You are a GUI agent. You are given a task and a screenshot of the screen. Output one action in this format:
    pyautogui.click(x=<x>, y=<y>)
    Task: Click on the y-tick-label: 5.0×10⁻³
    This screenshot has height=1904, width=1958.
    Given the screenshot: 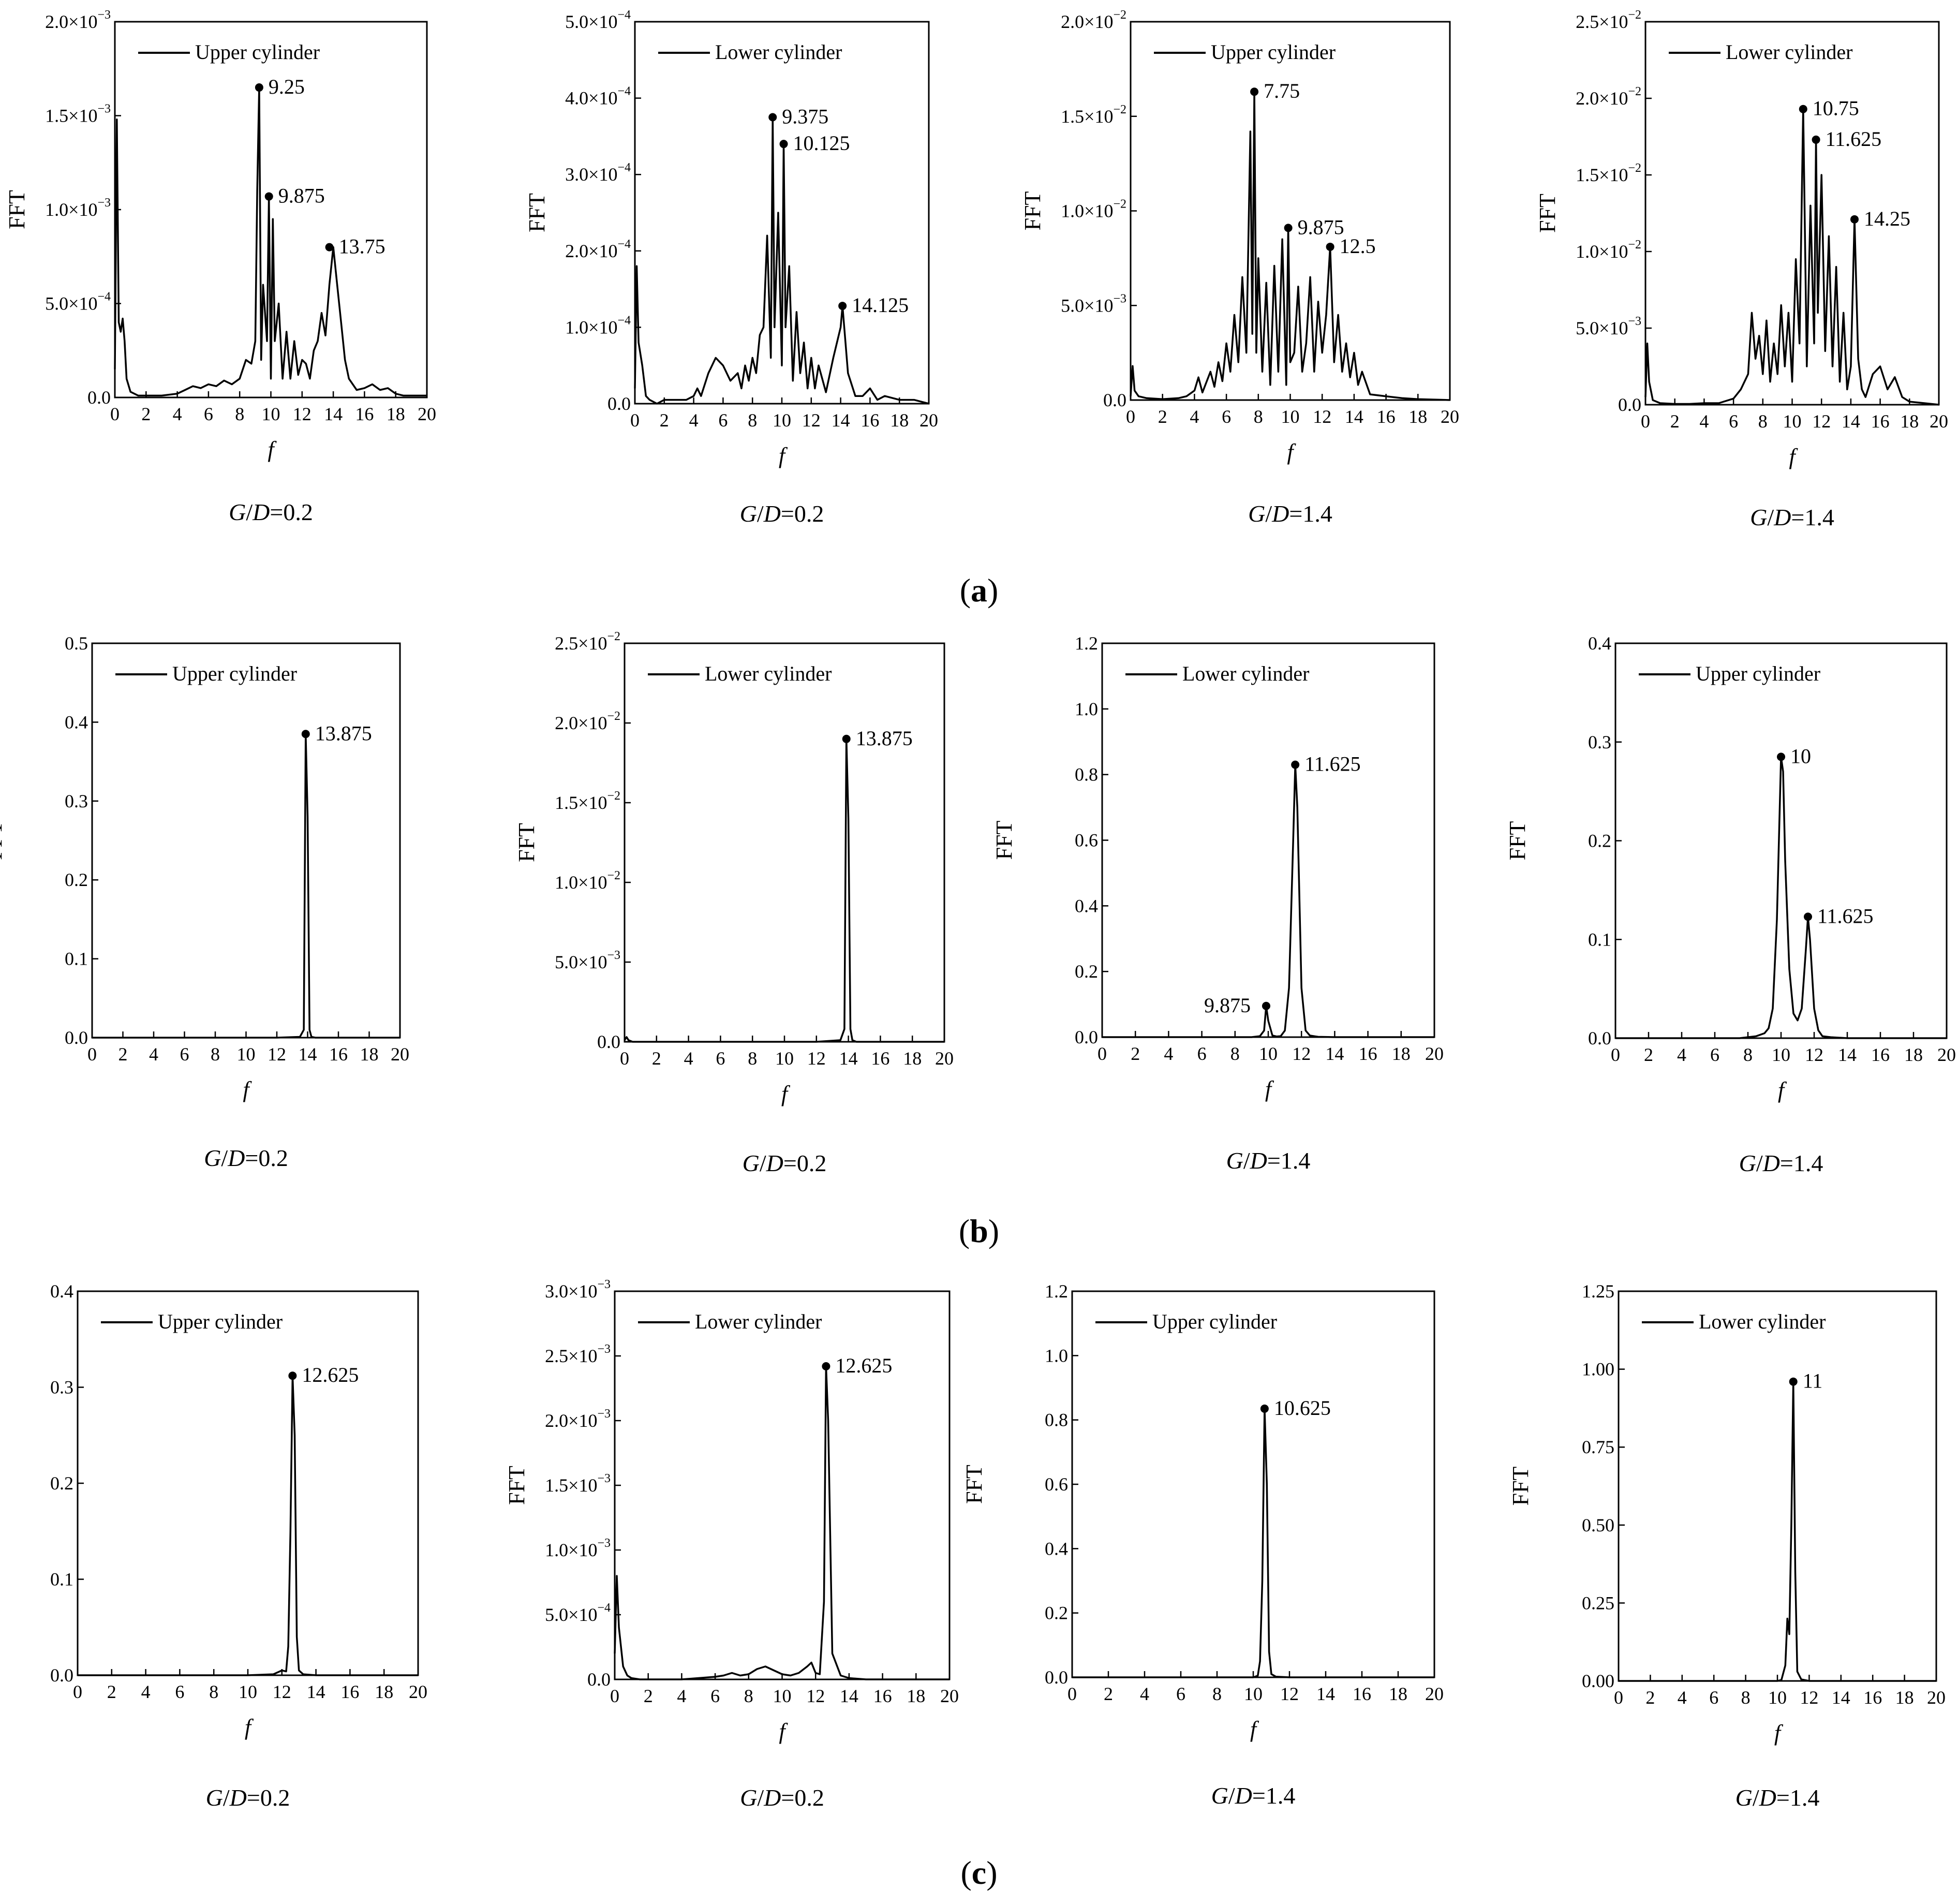 What is the action you would take?
    pyautogui.click(x=1609, y=326)
    